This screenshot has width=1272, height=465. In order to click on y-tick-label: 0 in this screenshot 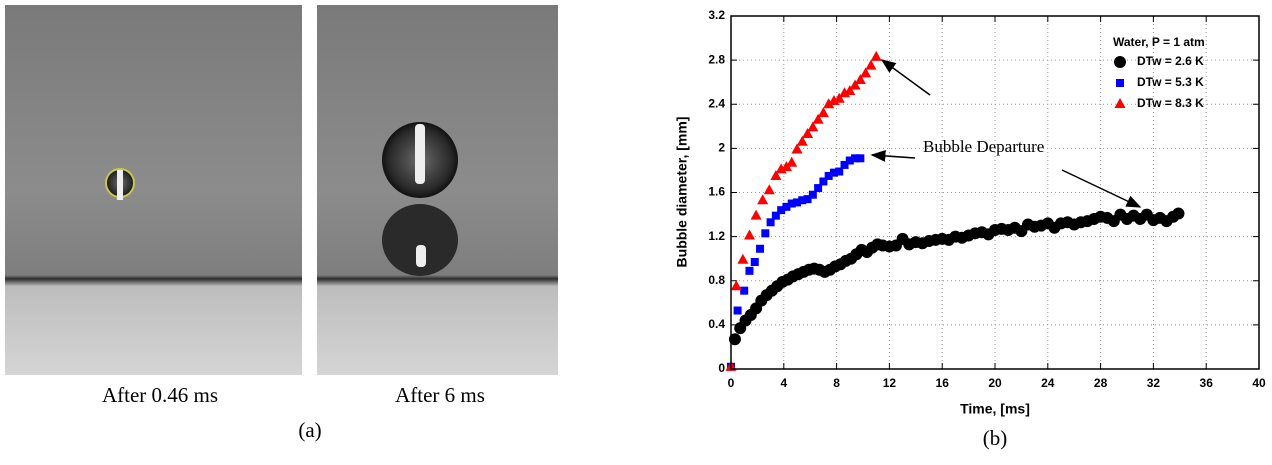, I will do `click(721, 368)`.